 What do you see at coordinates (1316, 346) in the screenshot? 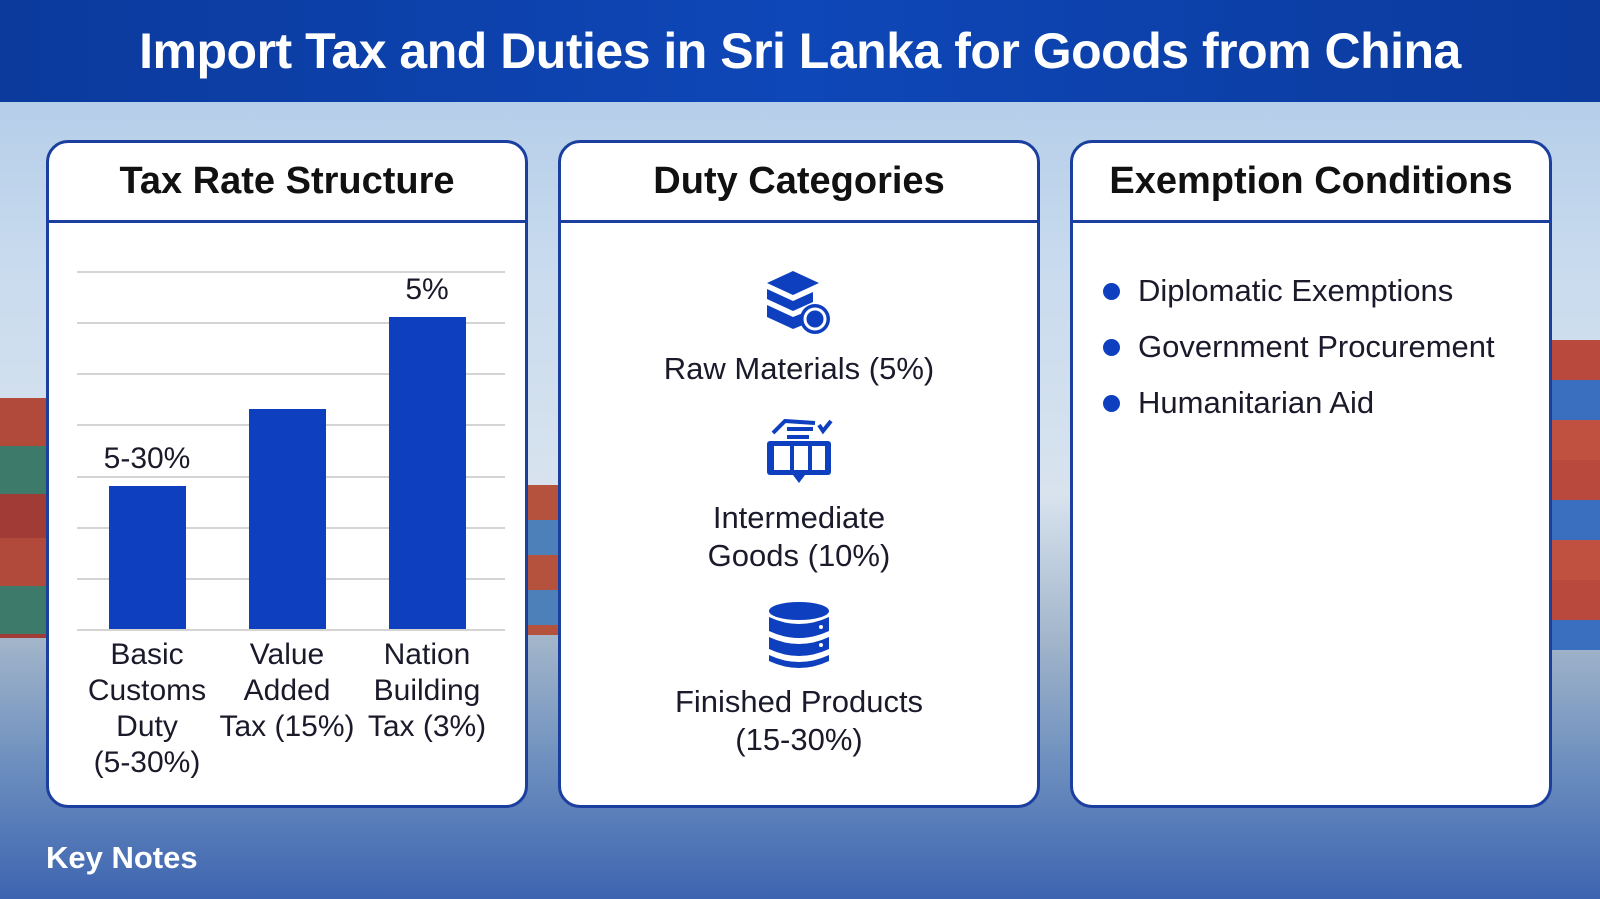
I see `list-item-label: Government Procurement` at bounding box center [1316, 346].